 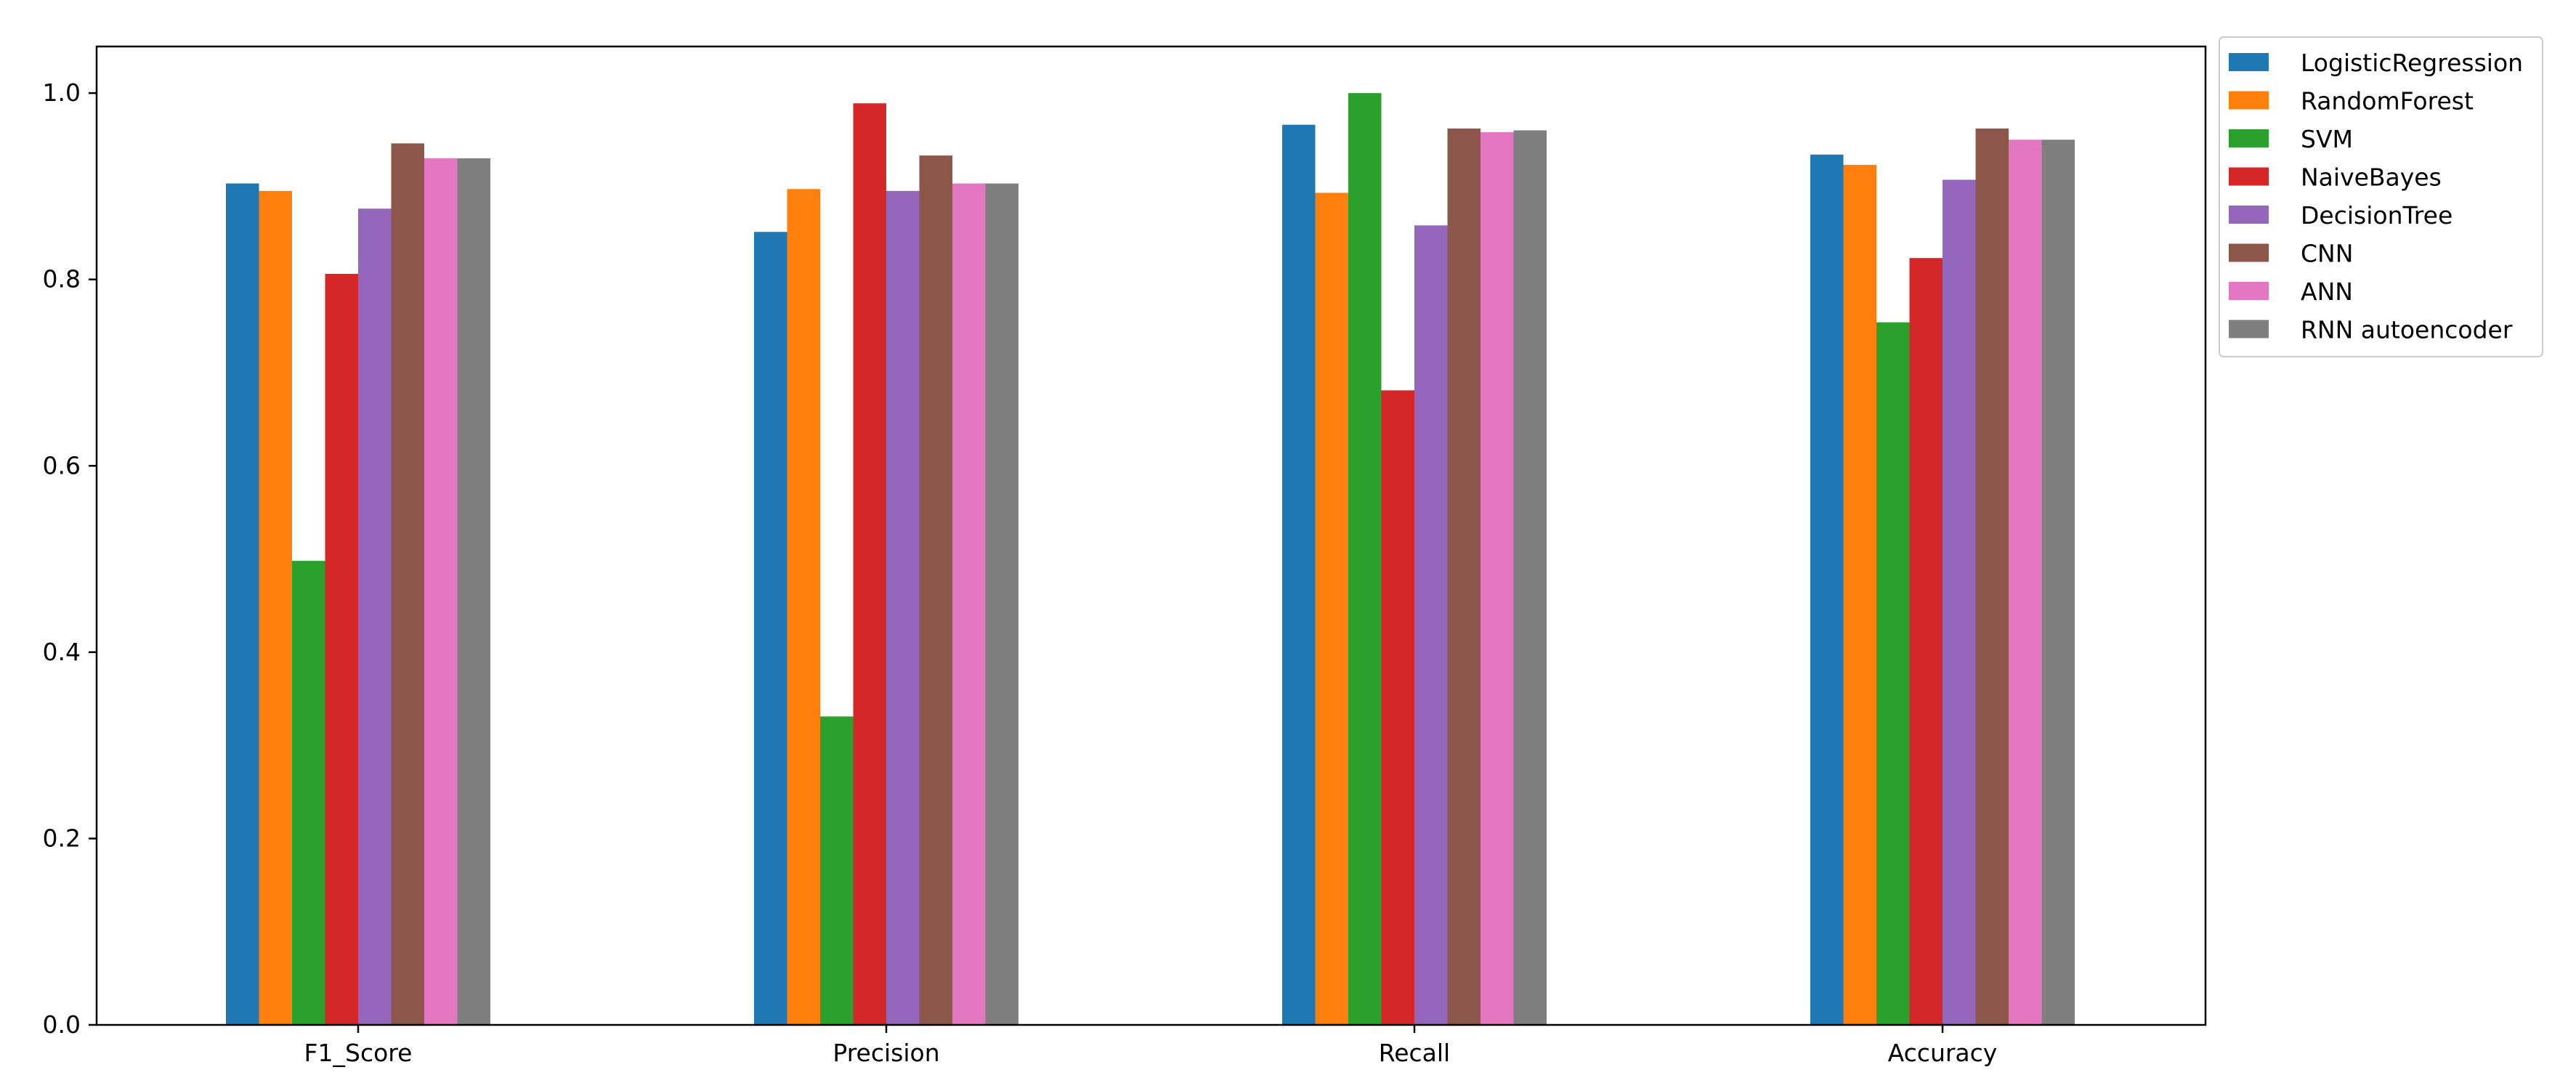 I want to click on bar-naivebayes-precision, so click(x=869, y=564).